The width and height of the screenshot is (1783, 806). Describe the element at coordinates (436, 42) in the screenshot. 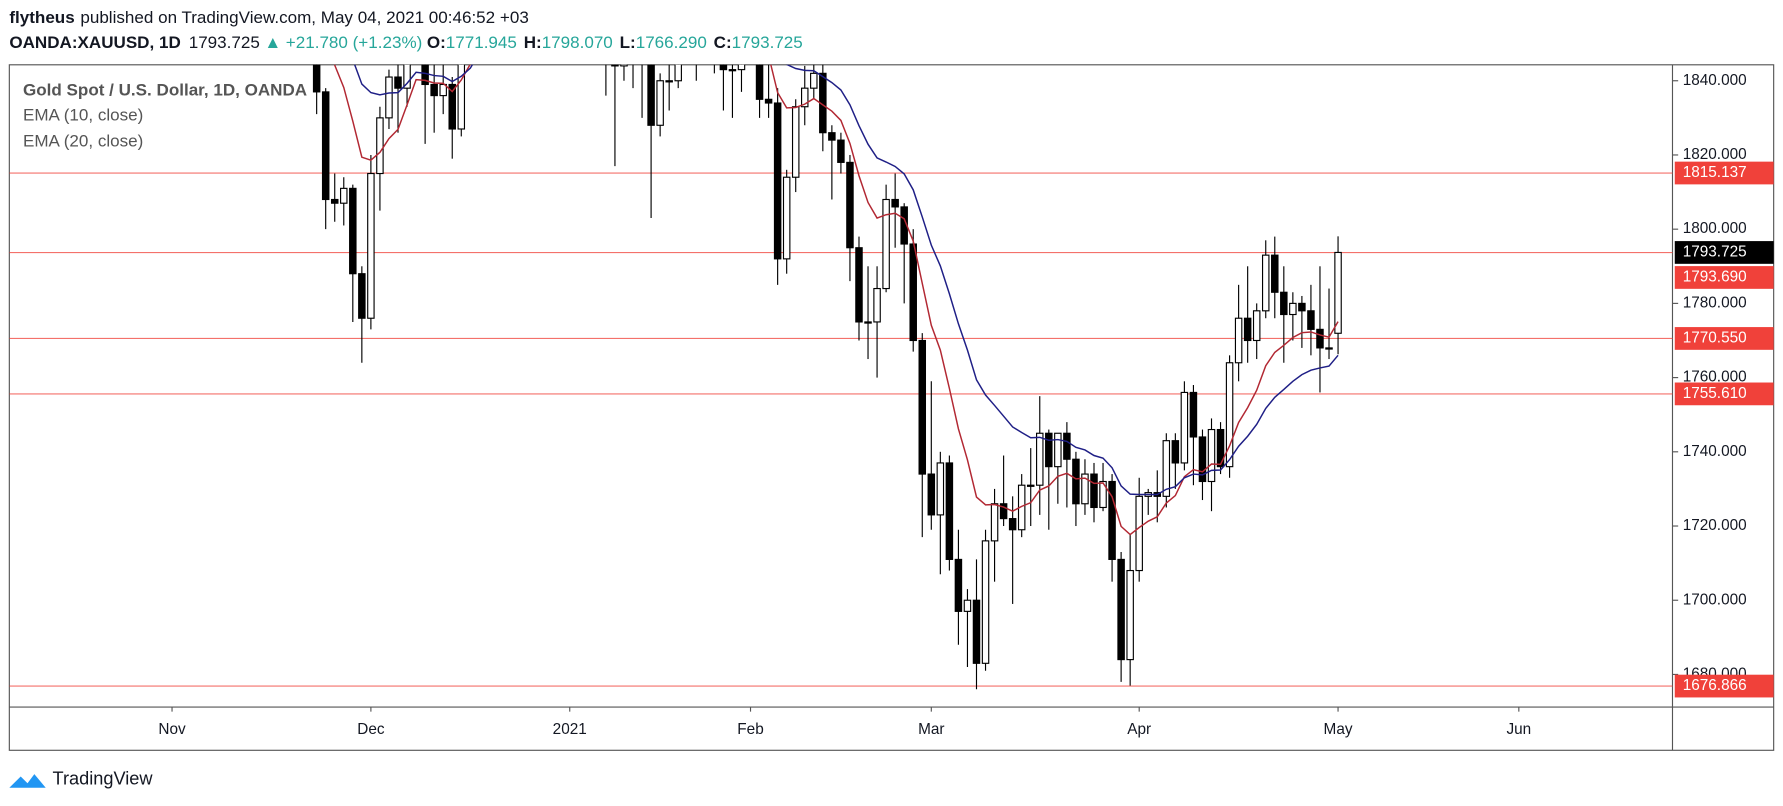

I see `o-label: O:` at that location.